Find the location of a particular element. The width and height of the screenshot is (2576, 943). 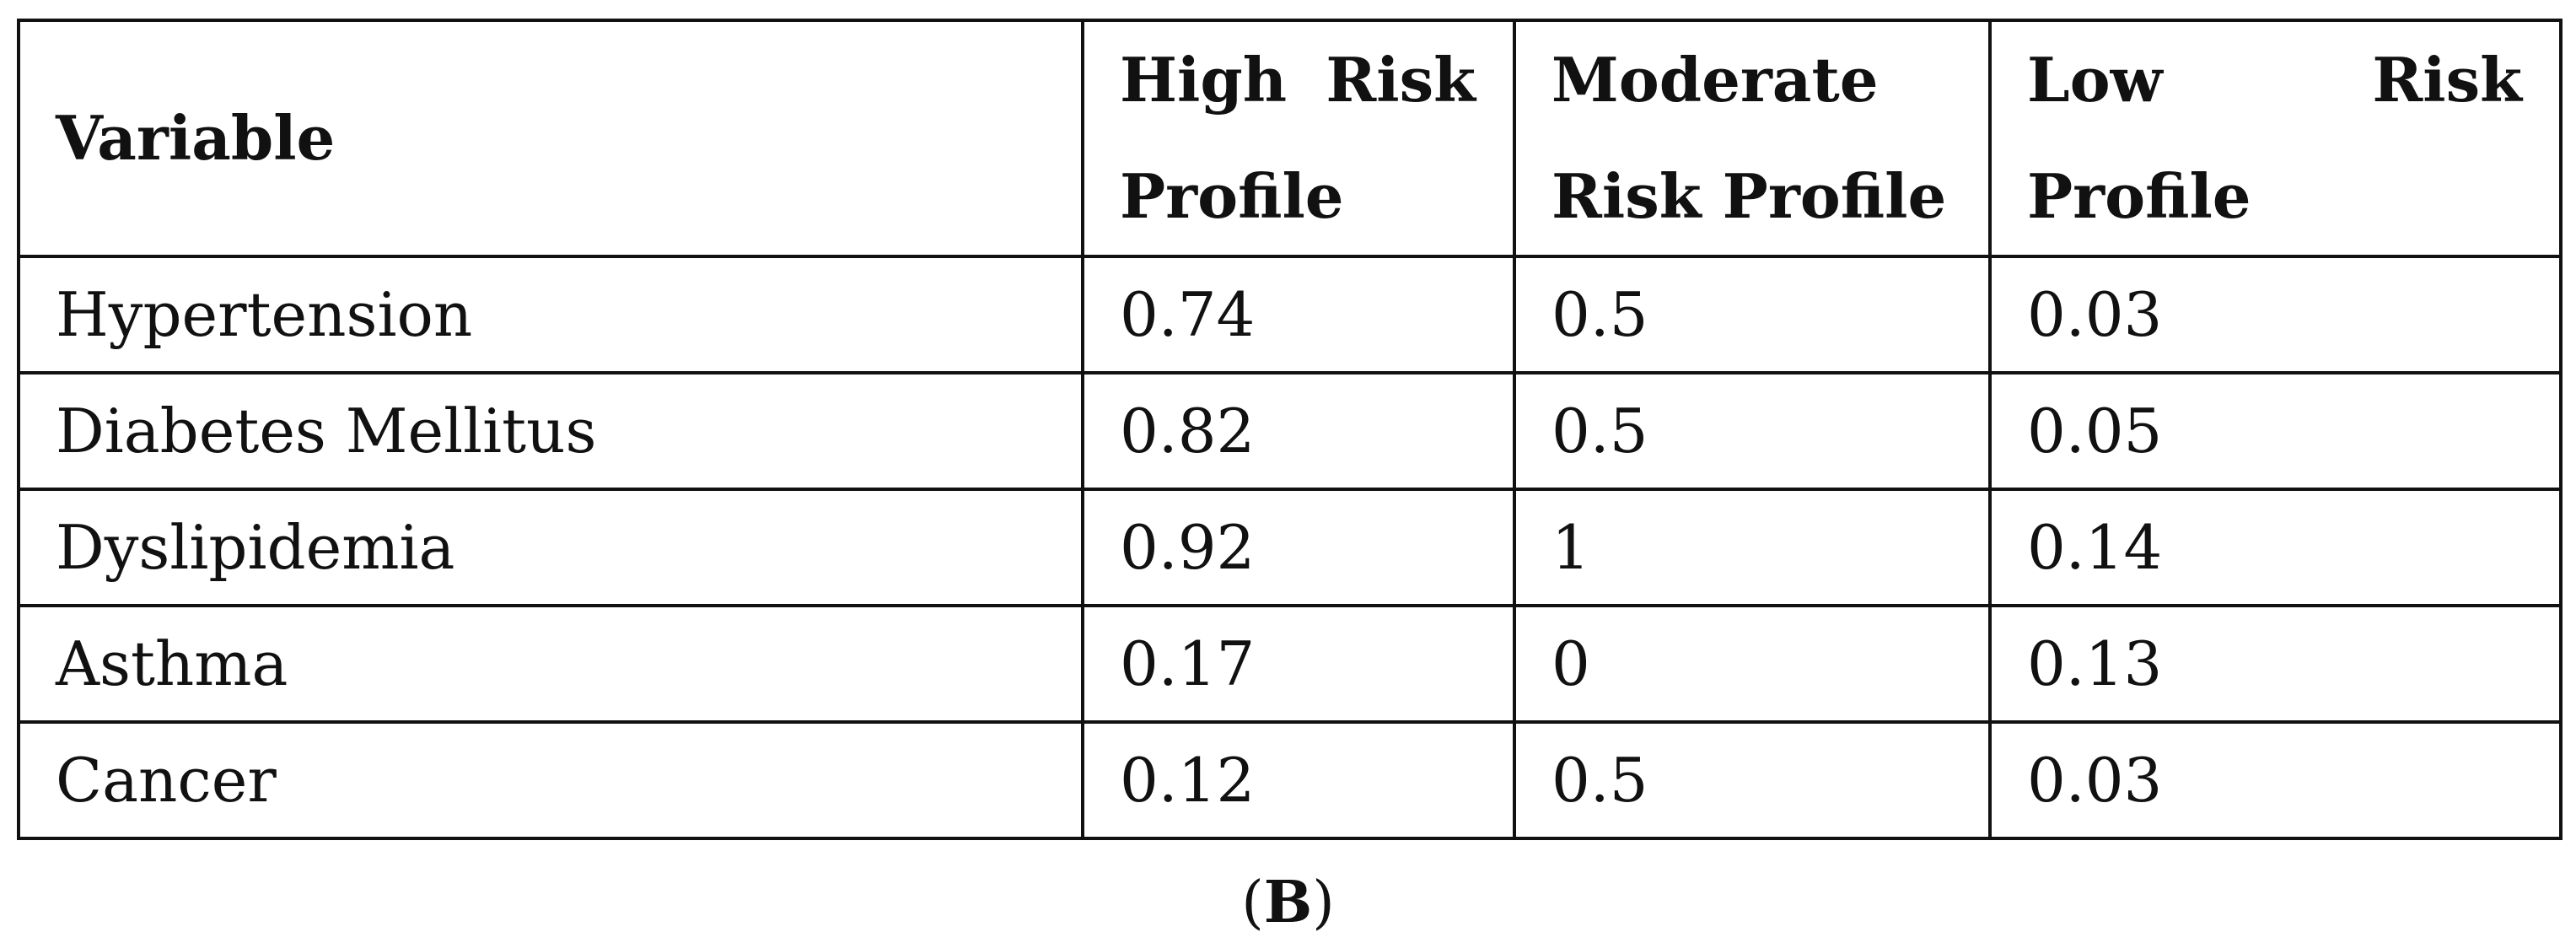

cell-high: 0.82 is located at coordinates (1298, 431).